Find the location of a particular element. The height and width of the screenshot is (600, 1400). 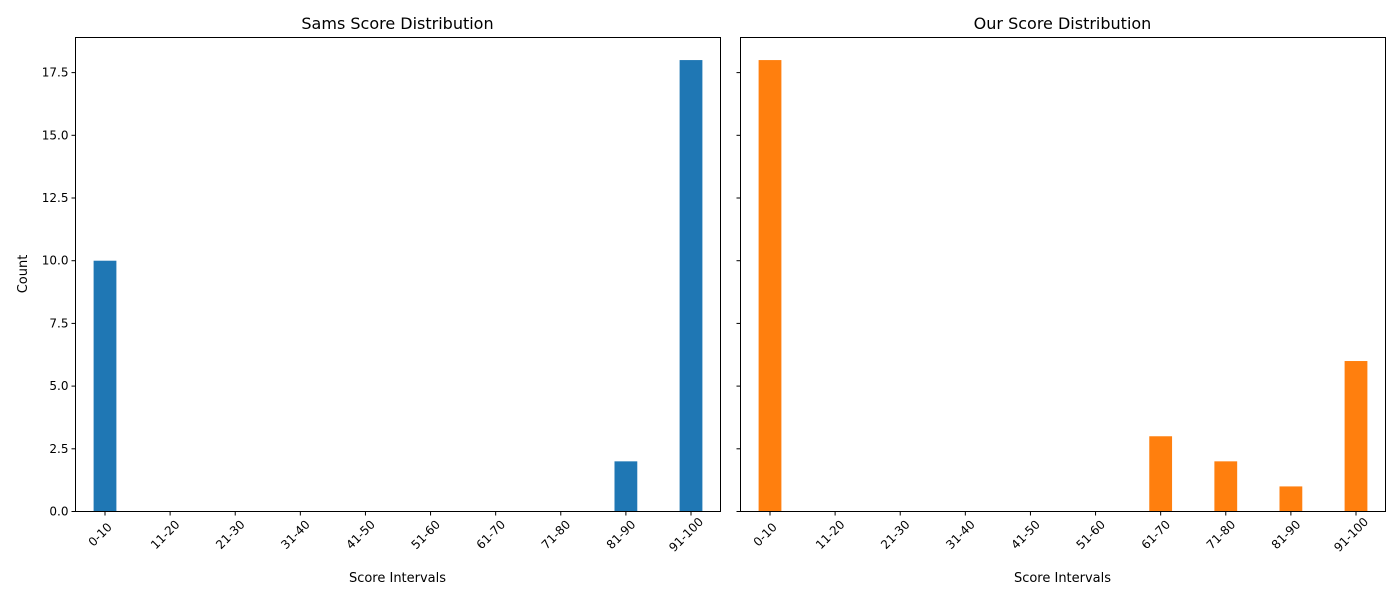

y-tick-label: 0.0 is located at coordinates (58, 512).